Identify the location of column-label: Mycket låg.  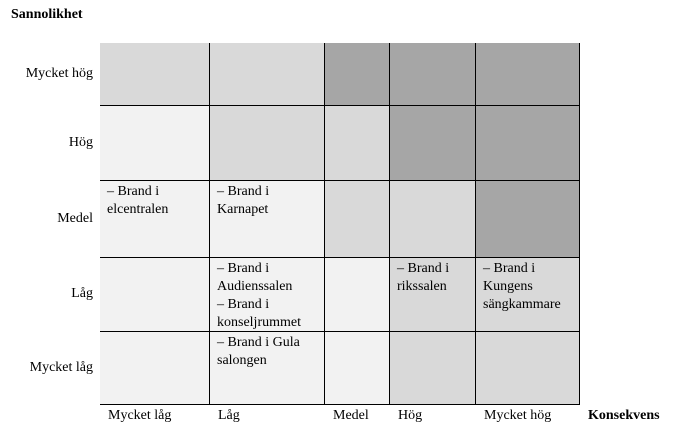
(140, 415).